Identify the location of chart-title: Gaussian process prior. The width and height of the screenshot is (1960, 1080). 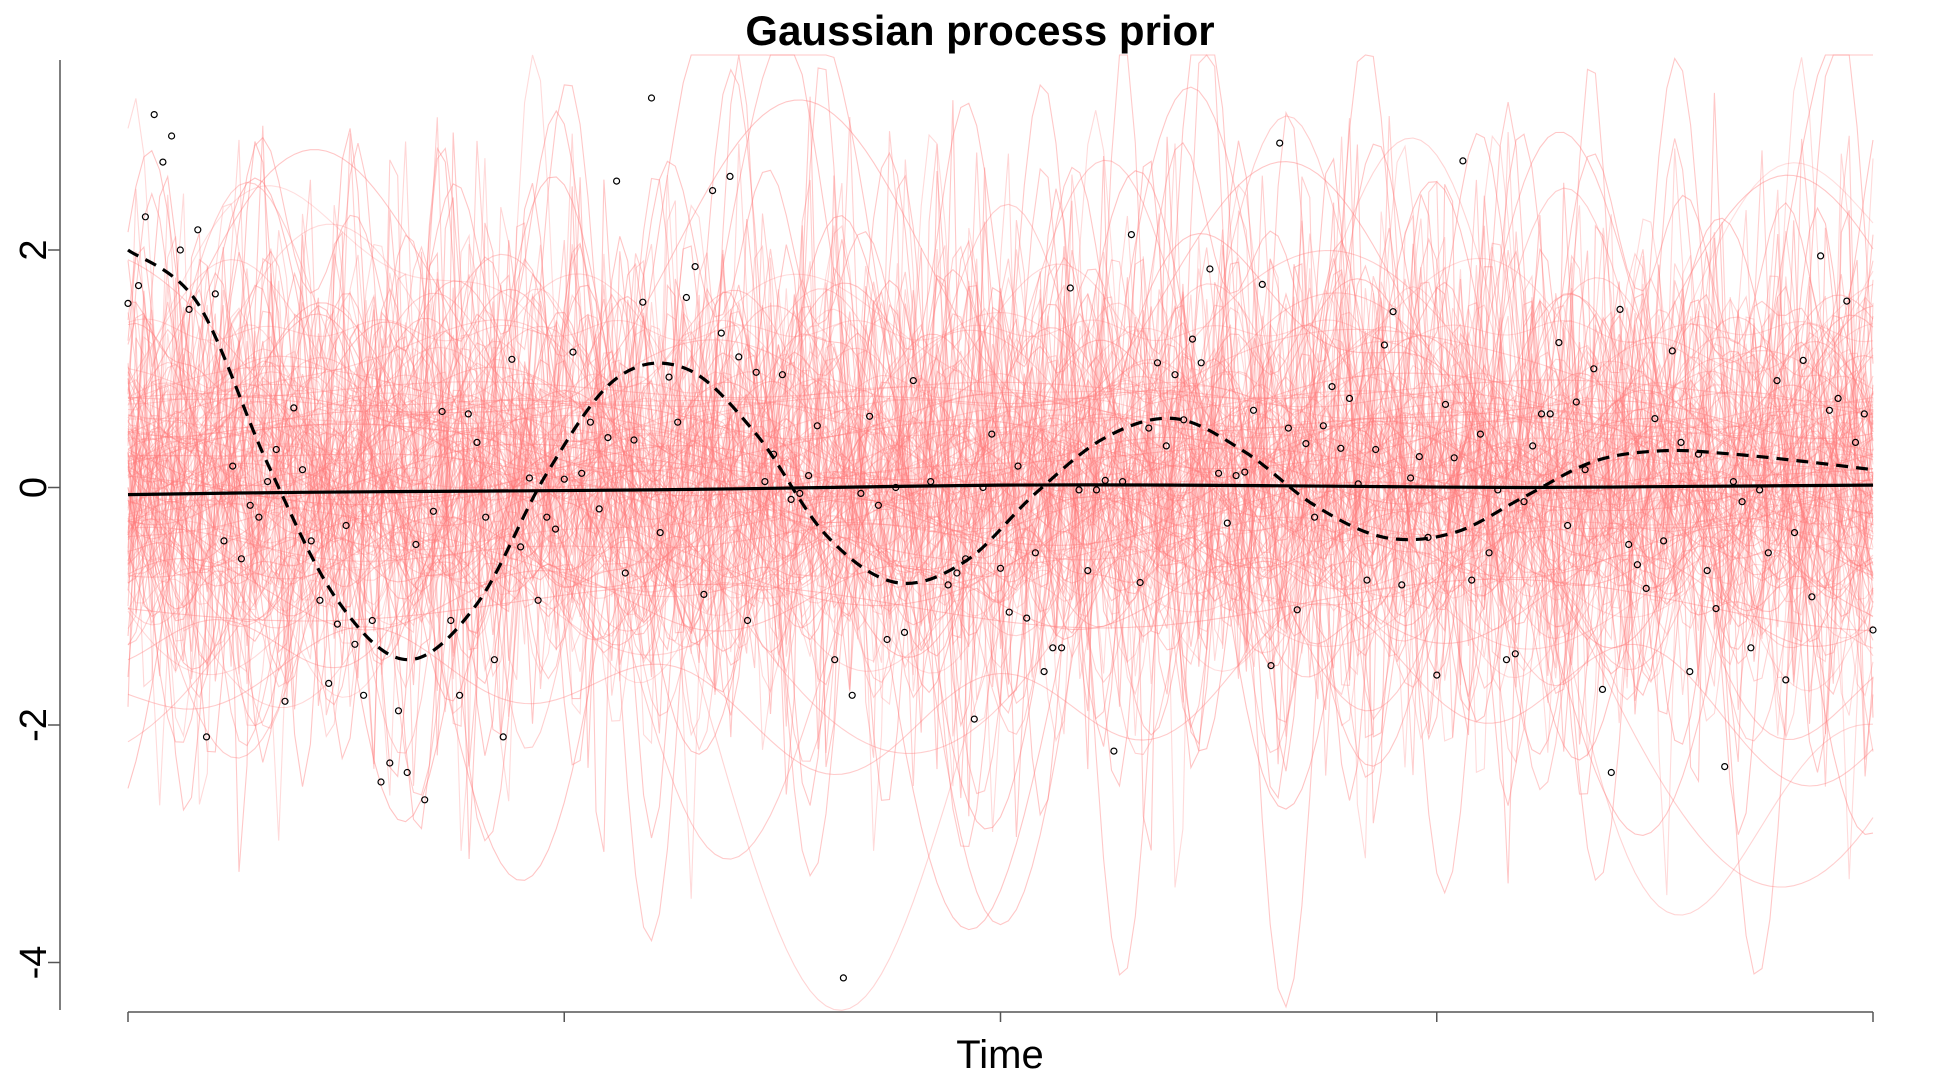
(979, 30).